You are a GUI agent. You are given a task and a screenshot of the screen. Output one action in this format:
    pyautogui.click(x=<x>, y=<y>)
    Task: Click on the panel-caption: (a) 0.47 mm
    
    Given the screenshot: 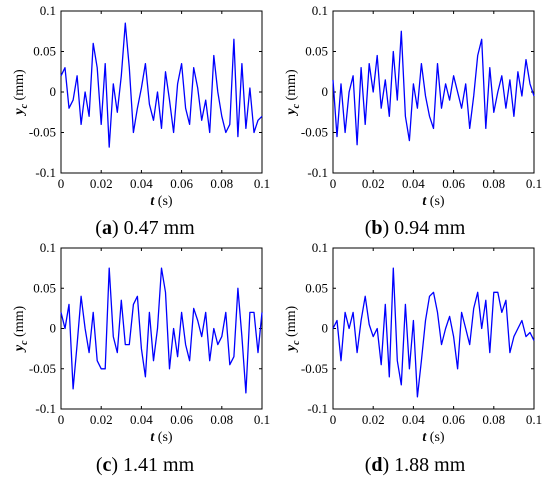 What is the action you would take?
    pyautogui.click(x=145, y=228)
    